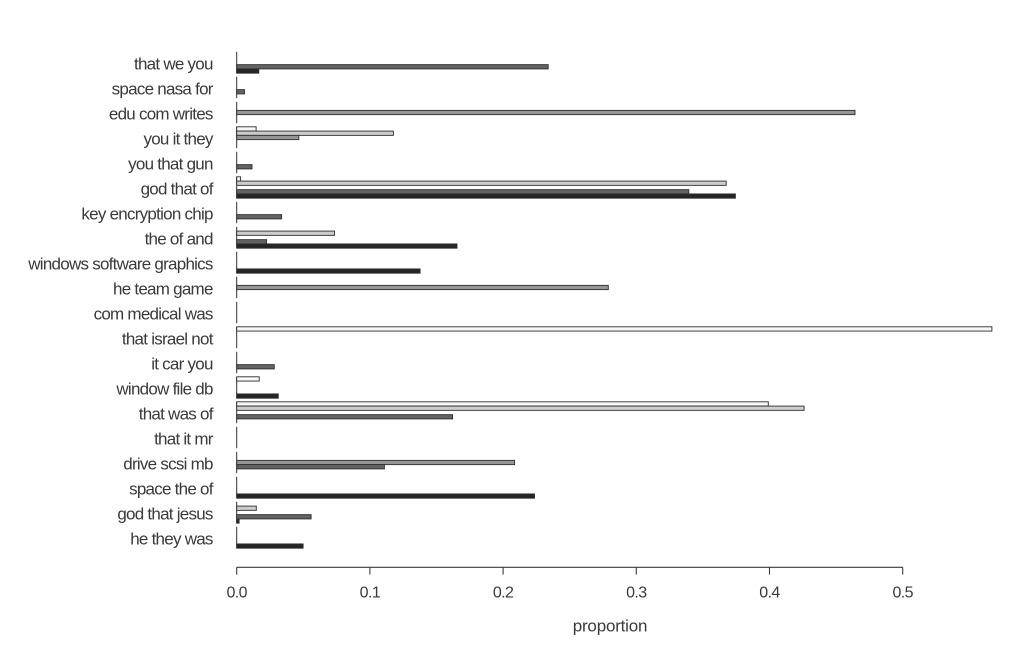  What do you see at coordinates (168, 339) in the screenshot?
I see `svg-text: that israel not` at bounding box center [168, 339].